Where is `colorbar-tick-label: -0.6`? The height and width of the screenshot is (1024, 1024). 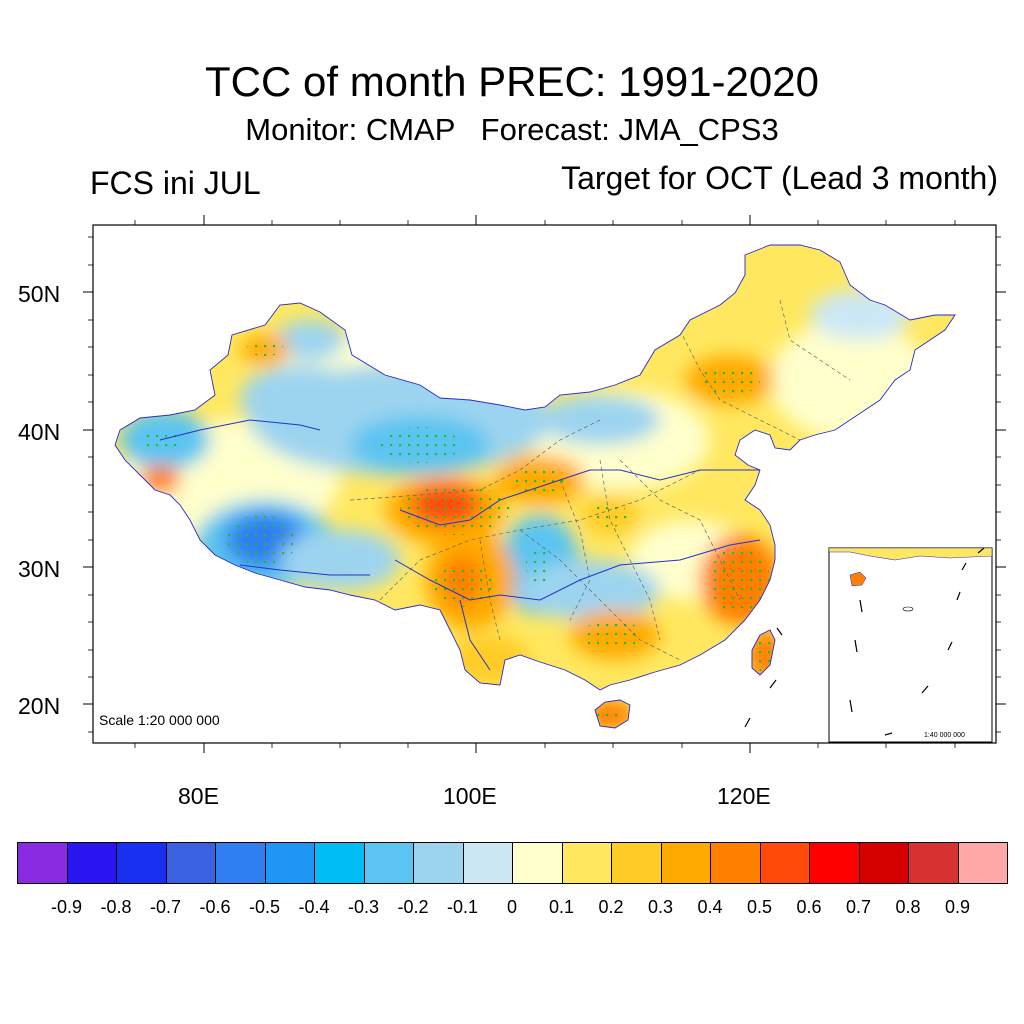
colorbar-tick-label: -0.6 is located at coordinates (215, 907).